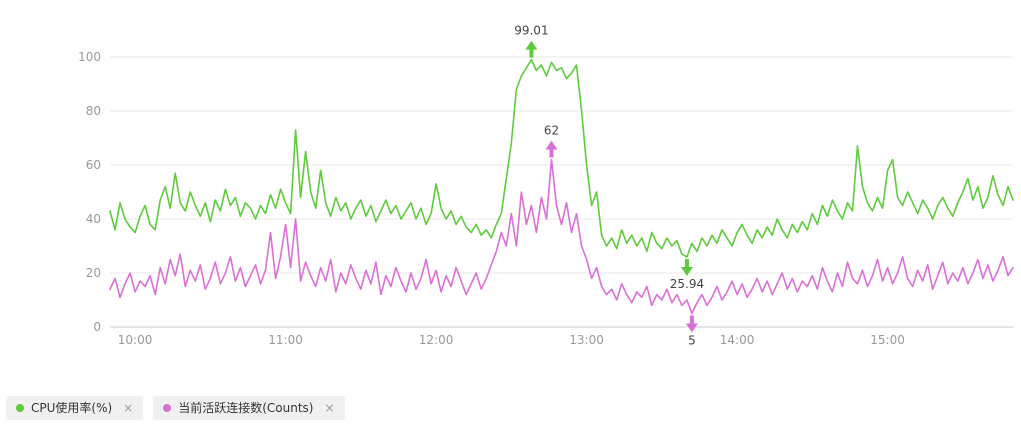  What do you see at coordinates (93, 165) in the screenshot?
I see `y-tick-label: 60` at bounding box center [93, 165].